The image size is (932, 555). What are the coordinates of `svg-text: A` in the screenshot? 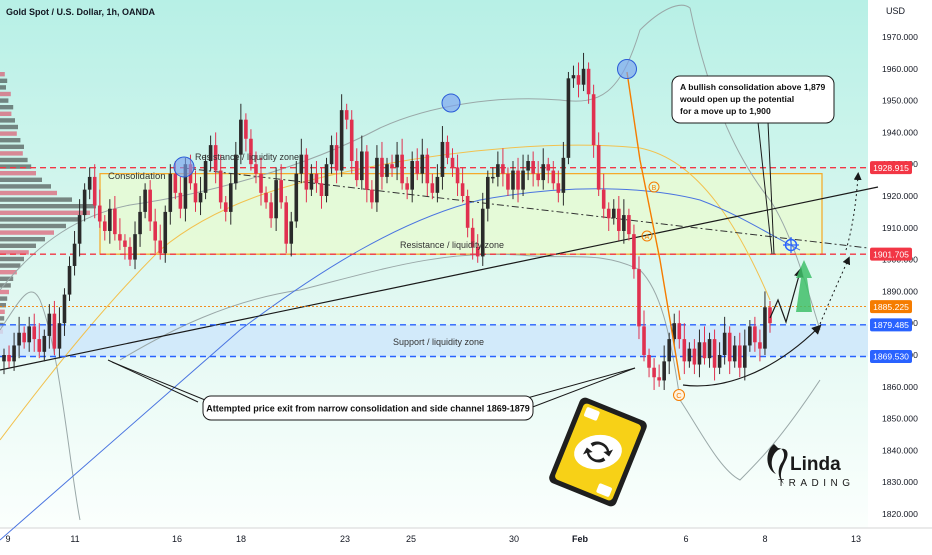 It's located at (647, 237).